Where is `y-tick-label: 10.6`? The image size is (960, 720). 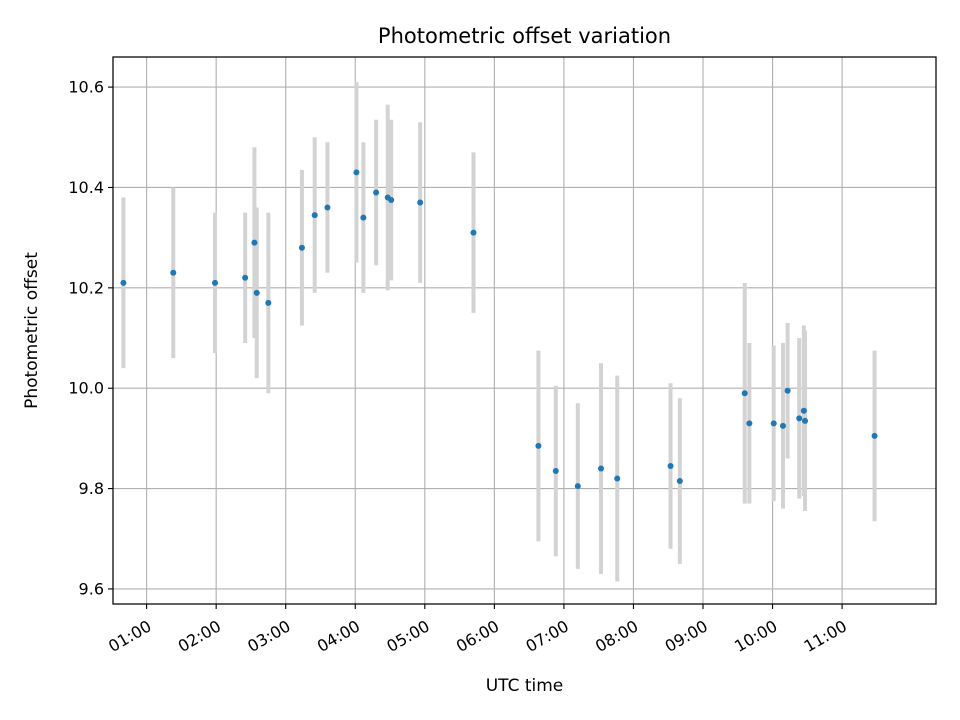
y-tick-label: 10.6 is located at coordinates (86, 87).